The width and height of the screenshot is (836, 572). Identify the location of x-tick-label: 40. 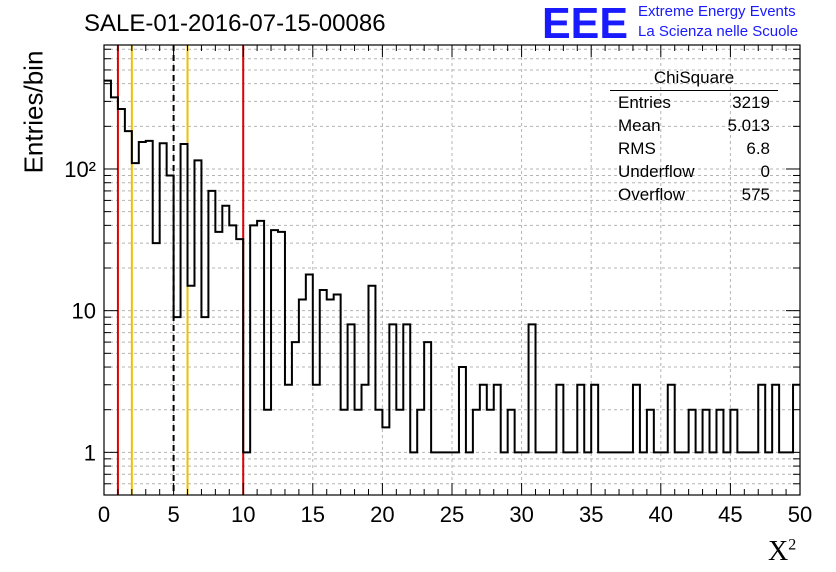
(661, 514).